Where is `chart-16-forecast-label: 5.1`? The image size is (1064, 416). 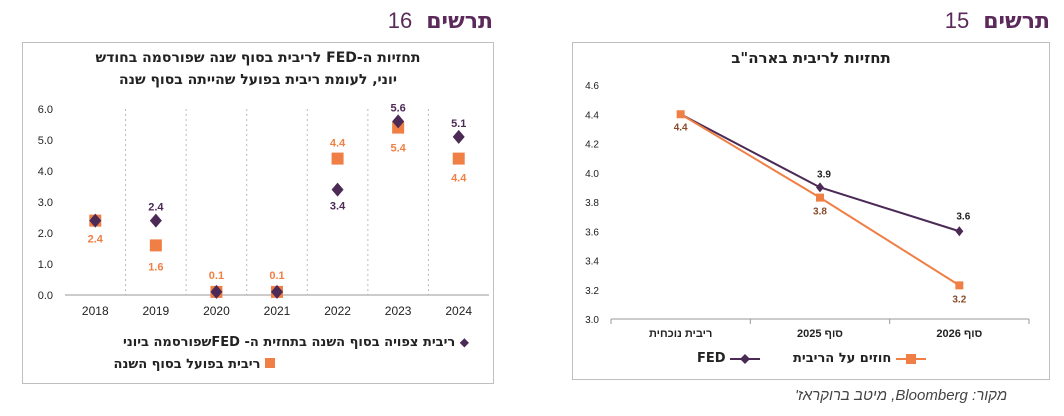
chart-16-forecast-label: 5.1 is located at coordinates (458, 124).